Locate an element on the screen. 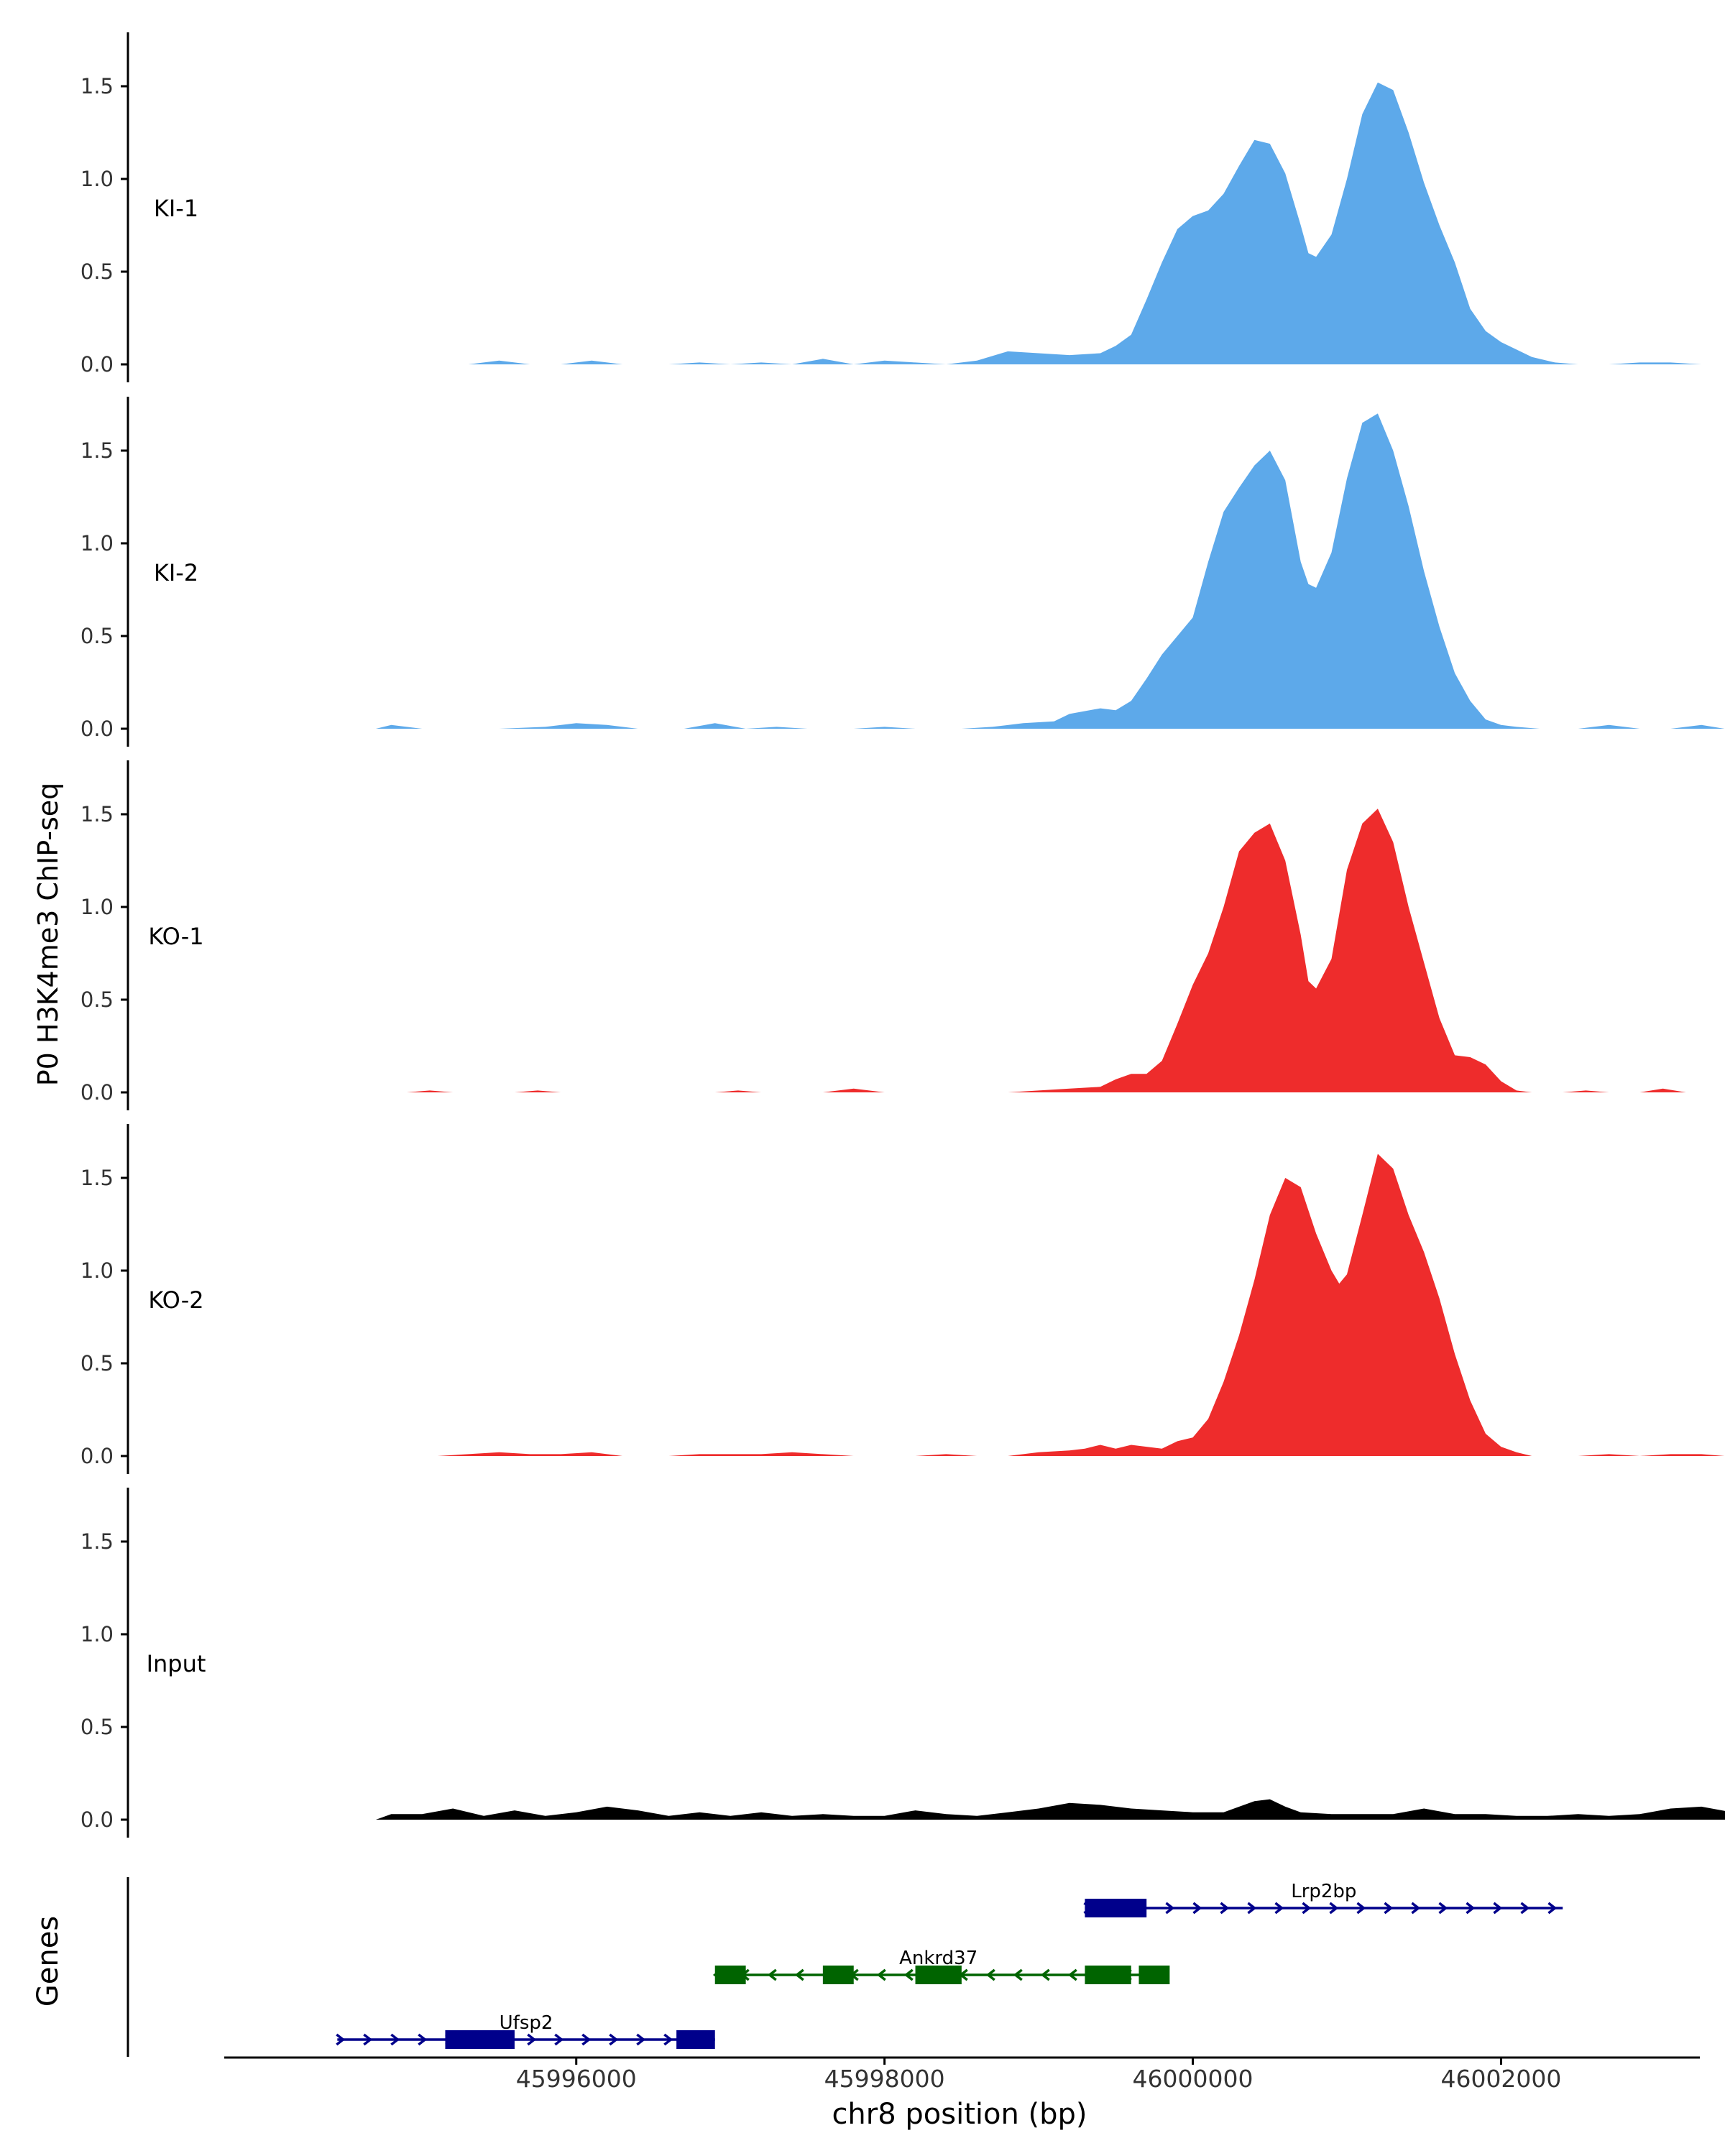 Image resolution: width=1725 pixels, height=2156 pixels. genes-track: Lrp2bp Ankrd37 Ufsp2 is located at coordinates (844, 1967).